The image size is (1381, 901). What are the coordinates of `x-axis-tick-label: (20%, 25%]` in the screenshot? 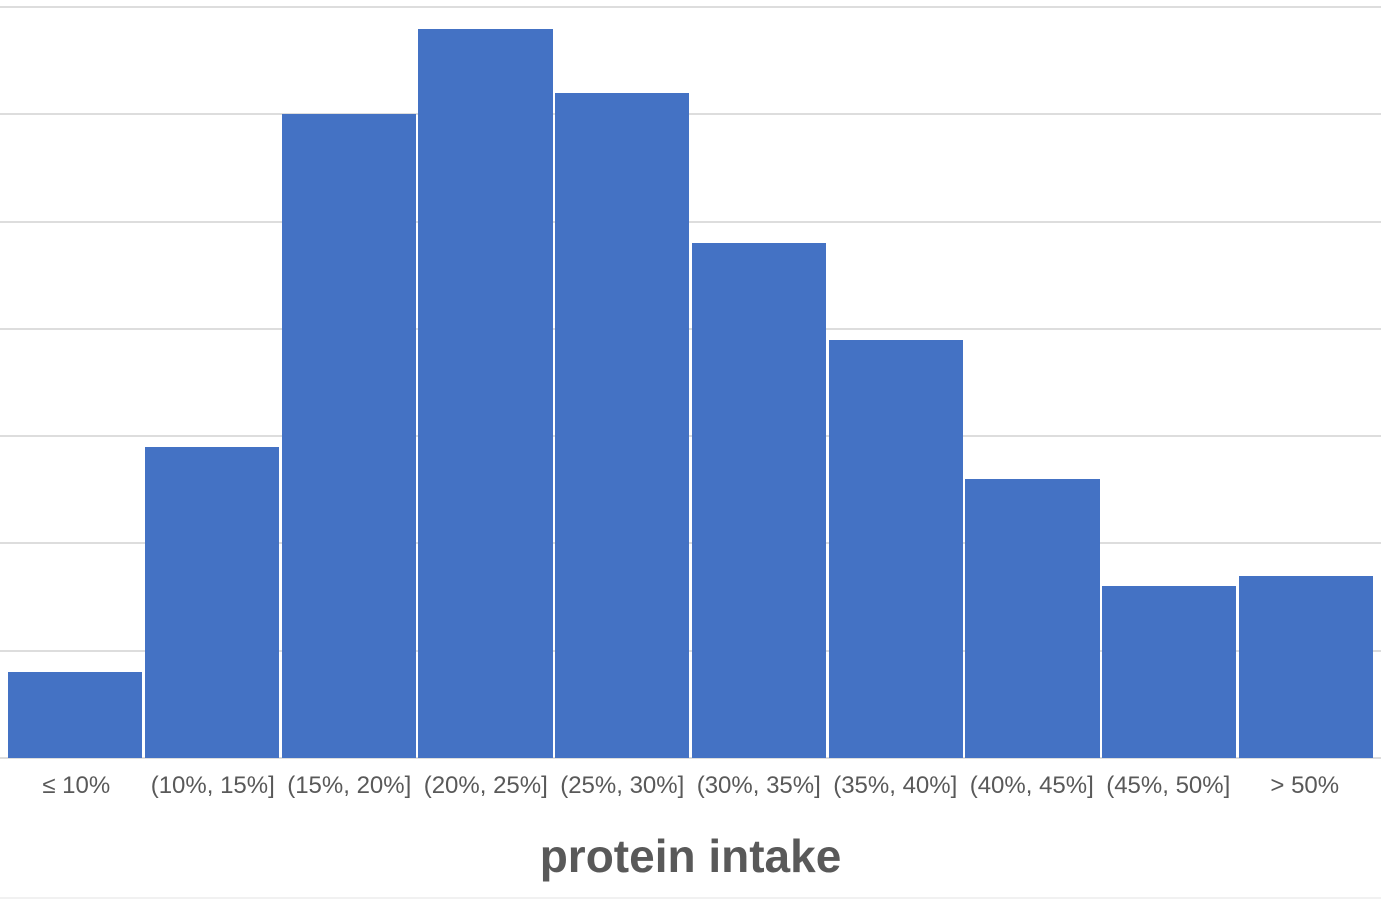 It's located at (485, 785).